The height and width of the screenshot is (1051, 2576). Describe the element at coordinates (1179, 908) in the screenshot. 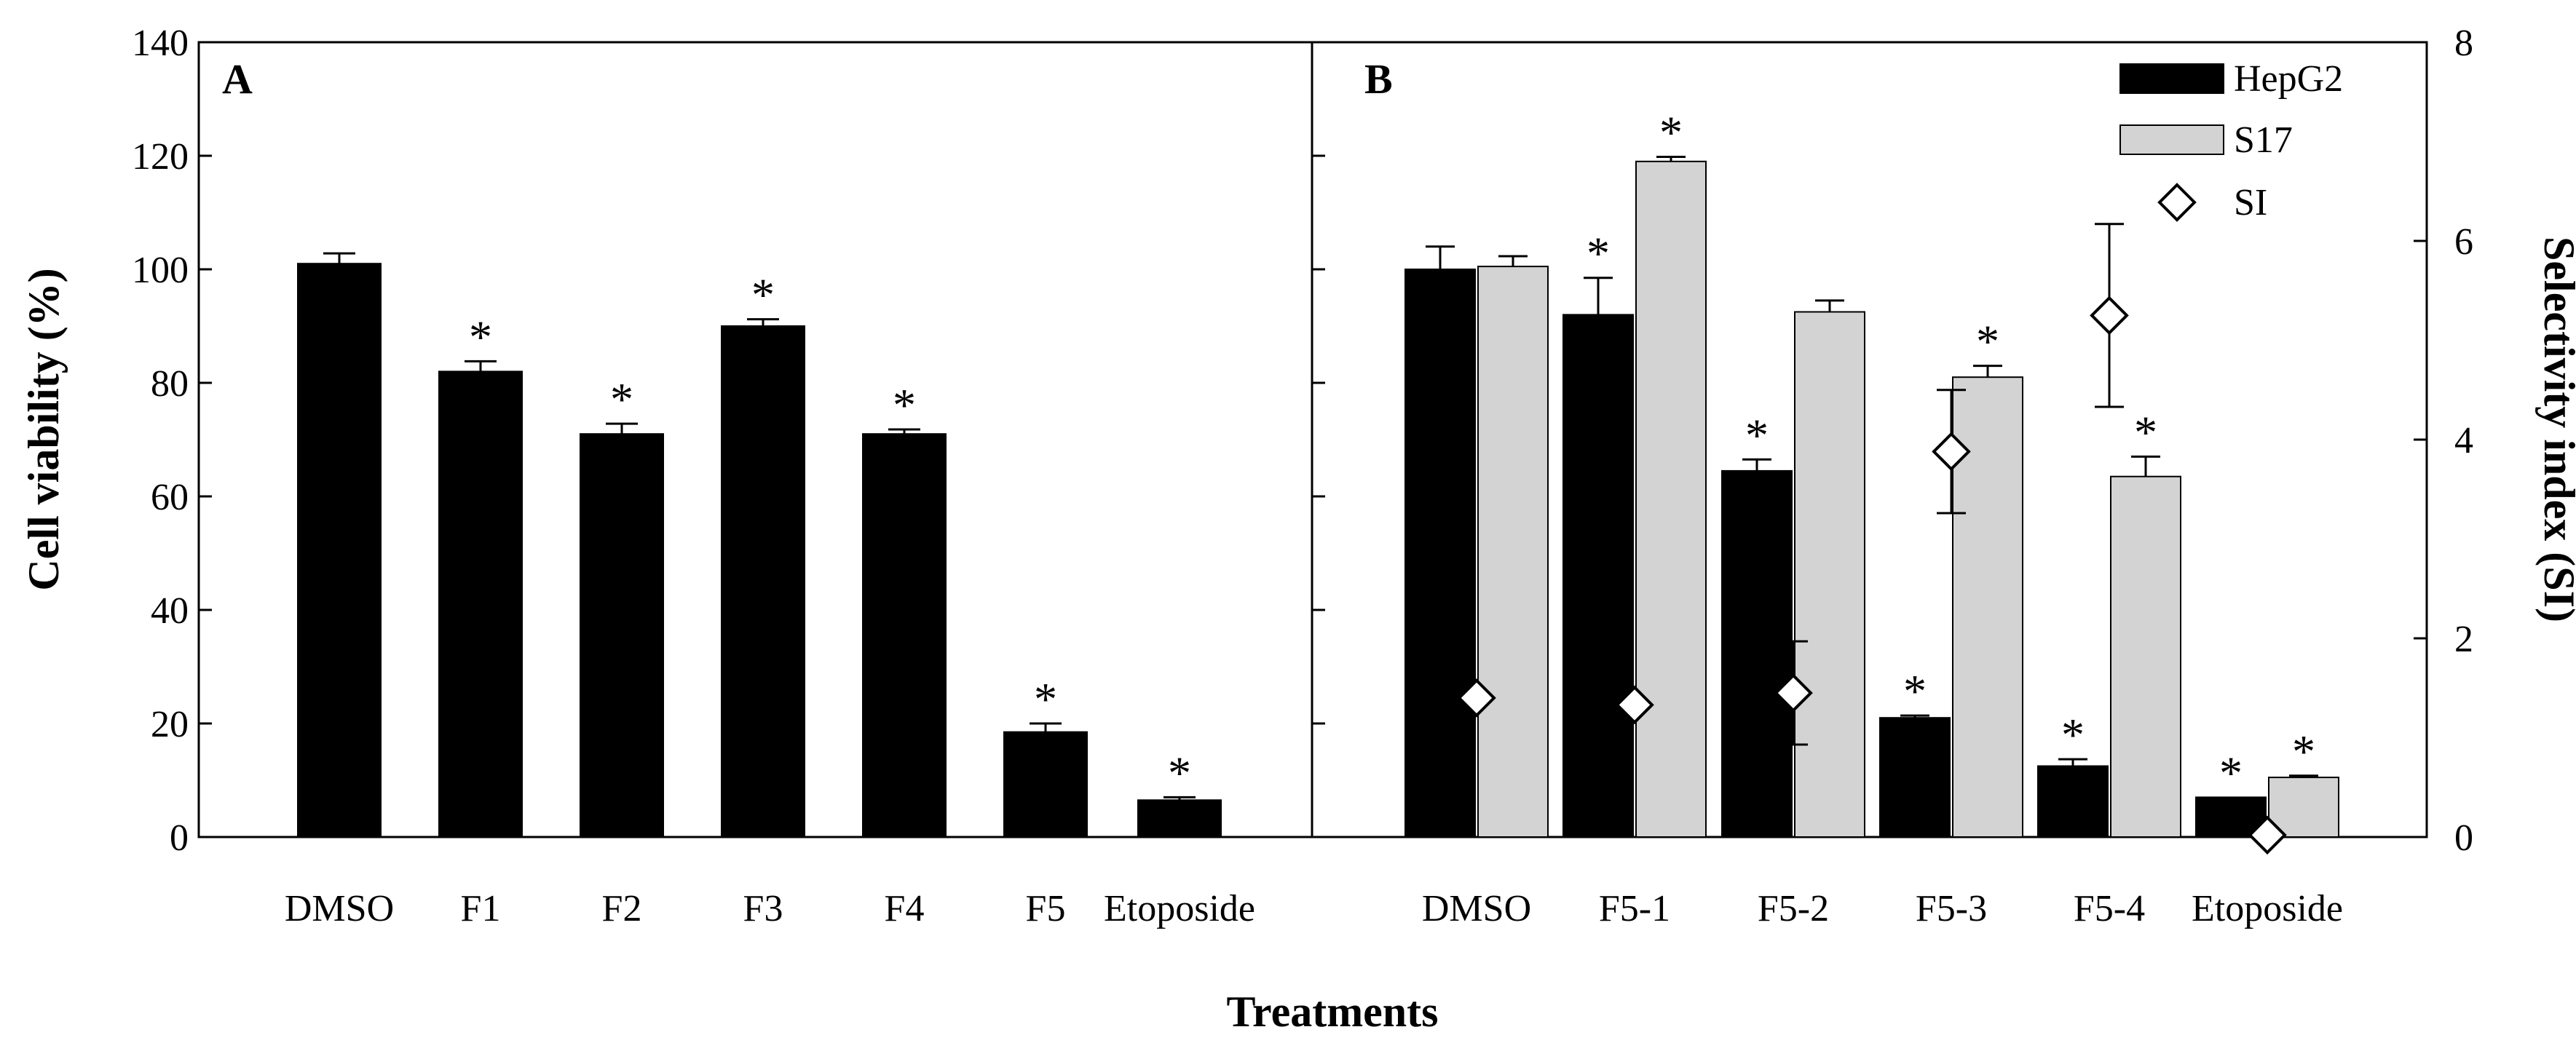

I see `panel-a-x-tick-label: Etoposide` at that location.